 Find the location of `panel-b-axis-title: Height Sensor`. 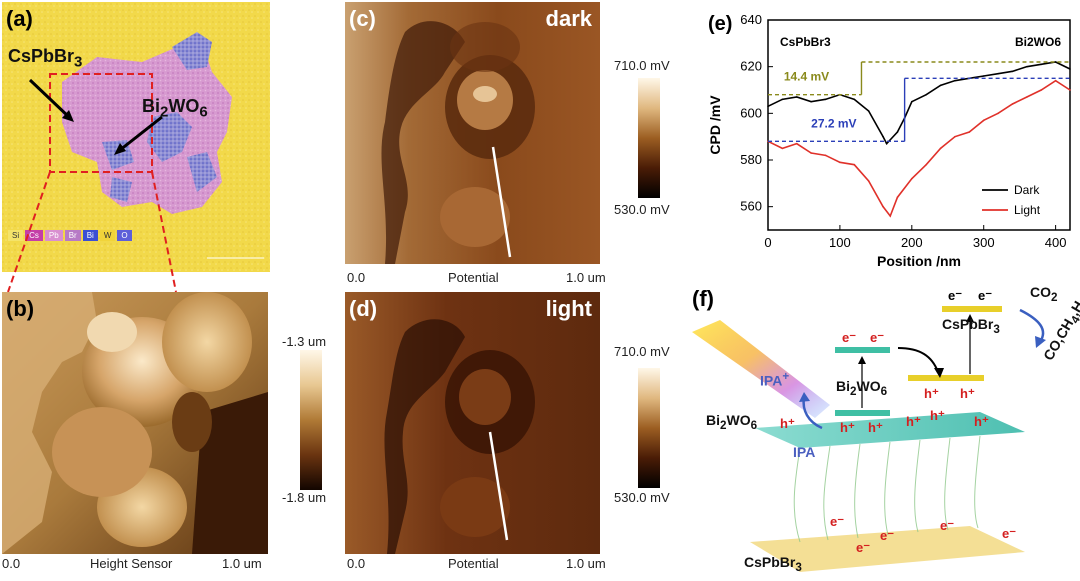

panel-b-axis-title: Height Sensor is located at coordinates (131, 563).